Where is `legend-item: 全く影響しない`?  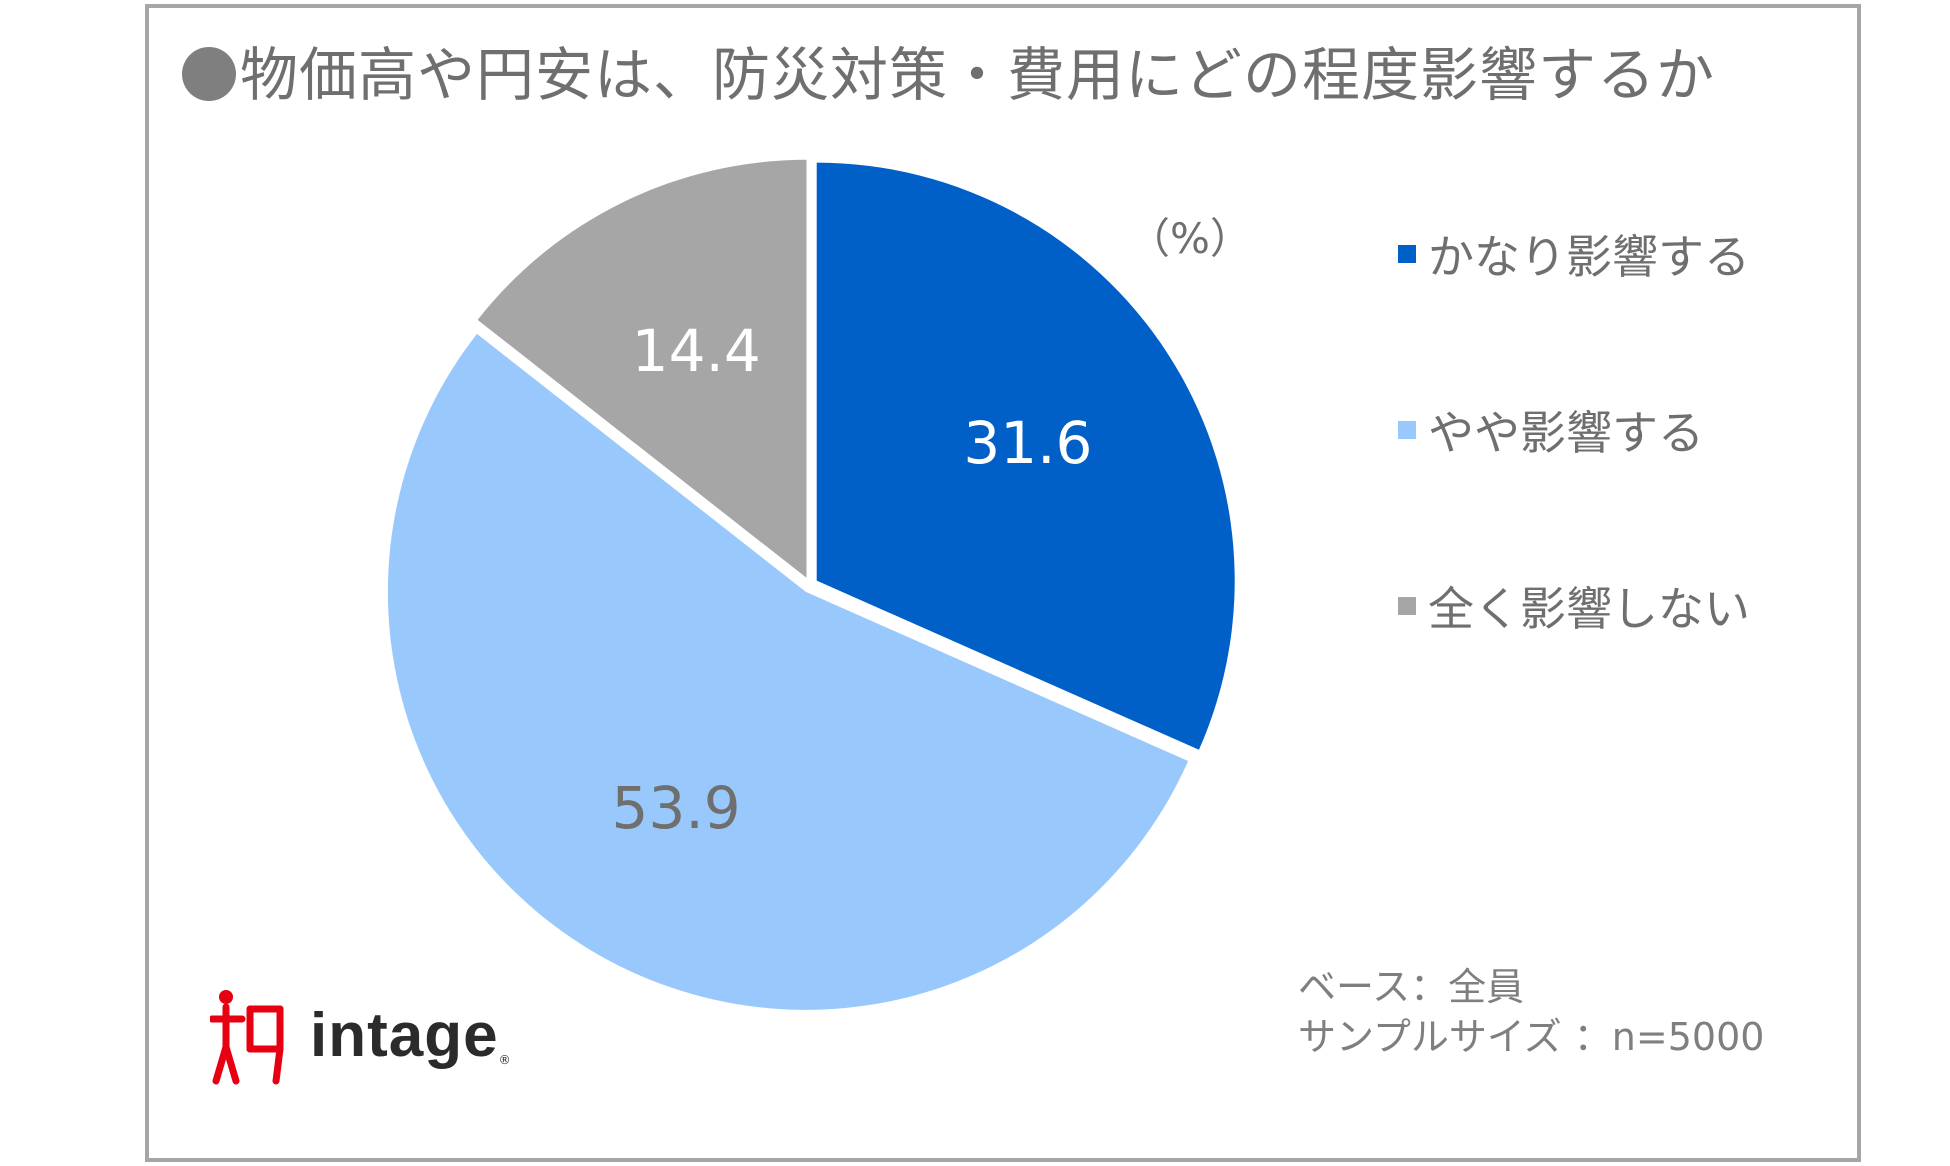
legend-item: 全く影響しない is located at coordinates (1574, 606).